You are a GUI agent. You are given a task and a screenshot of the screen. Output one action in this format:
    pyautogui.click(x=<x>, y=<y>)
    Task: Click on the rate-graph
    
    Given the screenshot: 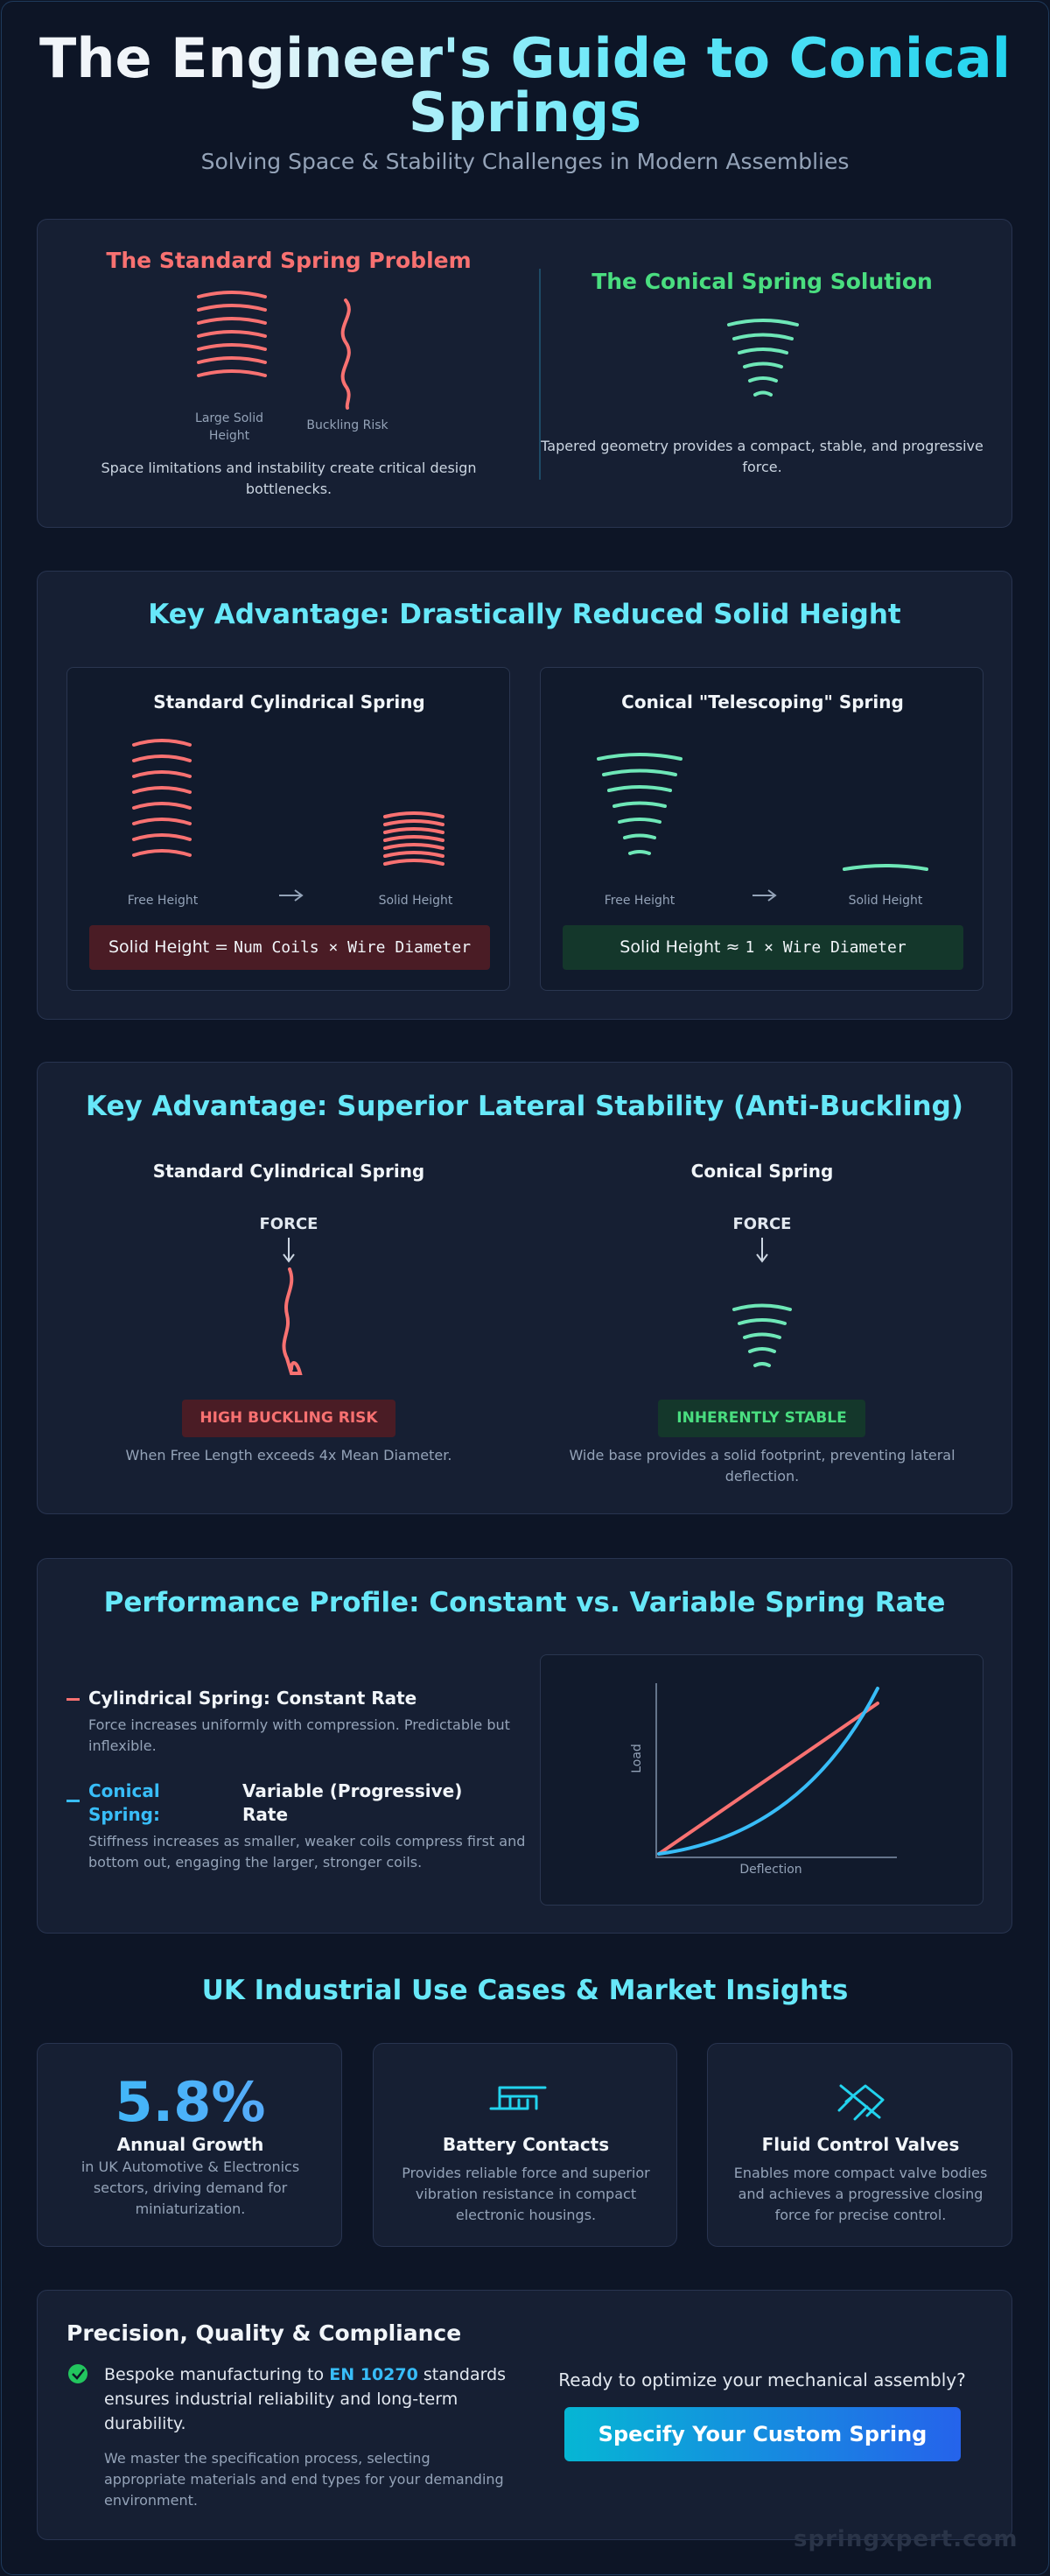 What is the action you would take?
    pyautogui.click(x=776, y=1770)
    